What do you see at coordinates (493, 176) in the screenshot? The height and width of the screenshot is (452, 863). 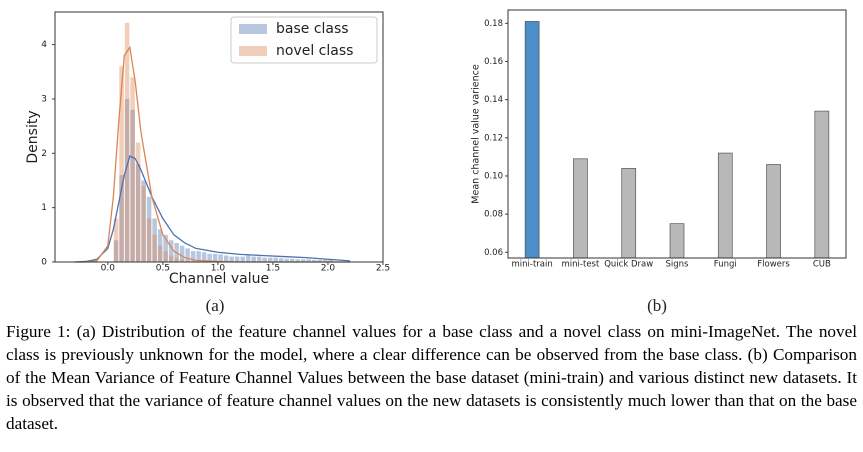 I see `y-tick-label: 0.10` at bounding box center [493, 176].